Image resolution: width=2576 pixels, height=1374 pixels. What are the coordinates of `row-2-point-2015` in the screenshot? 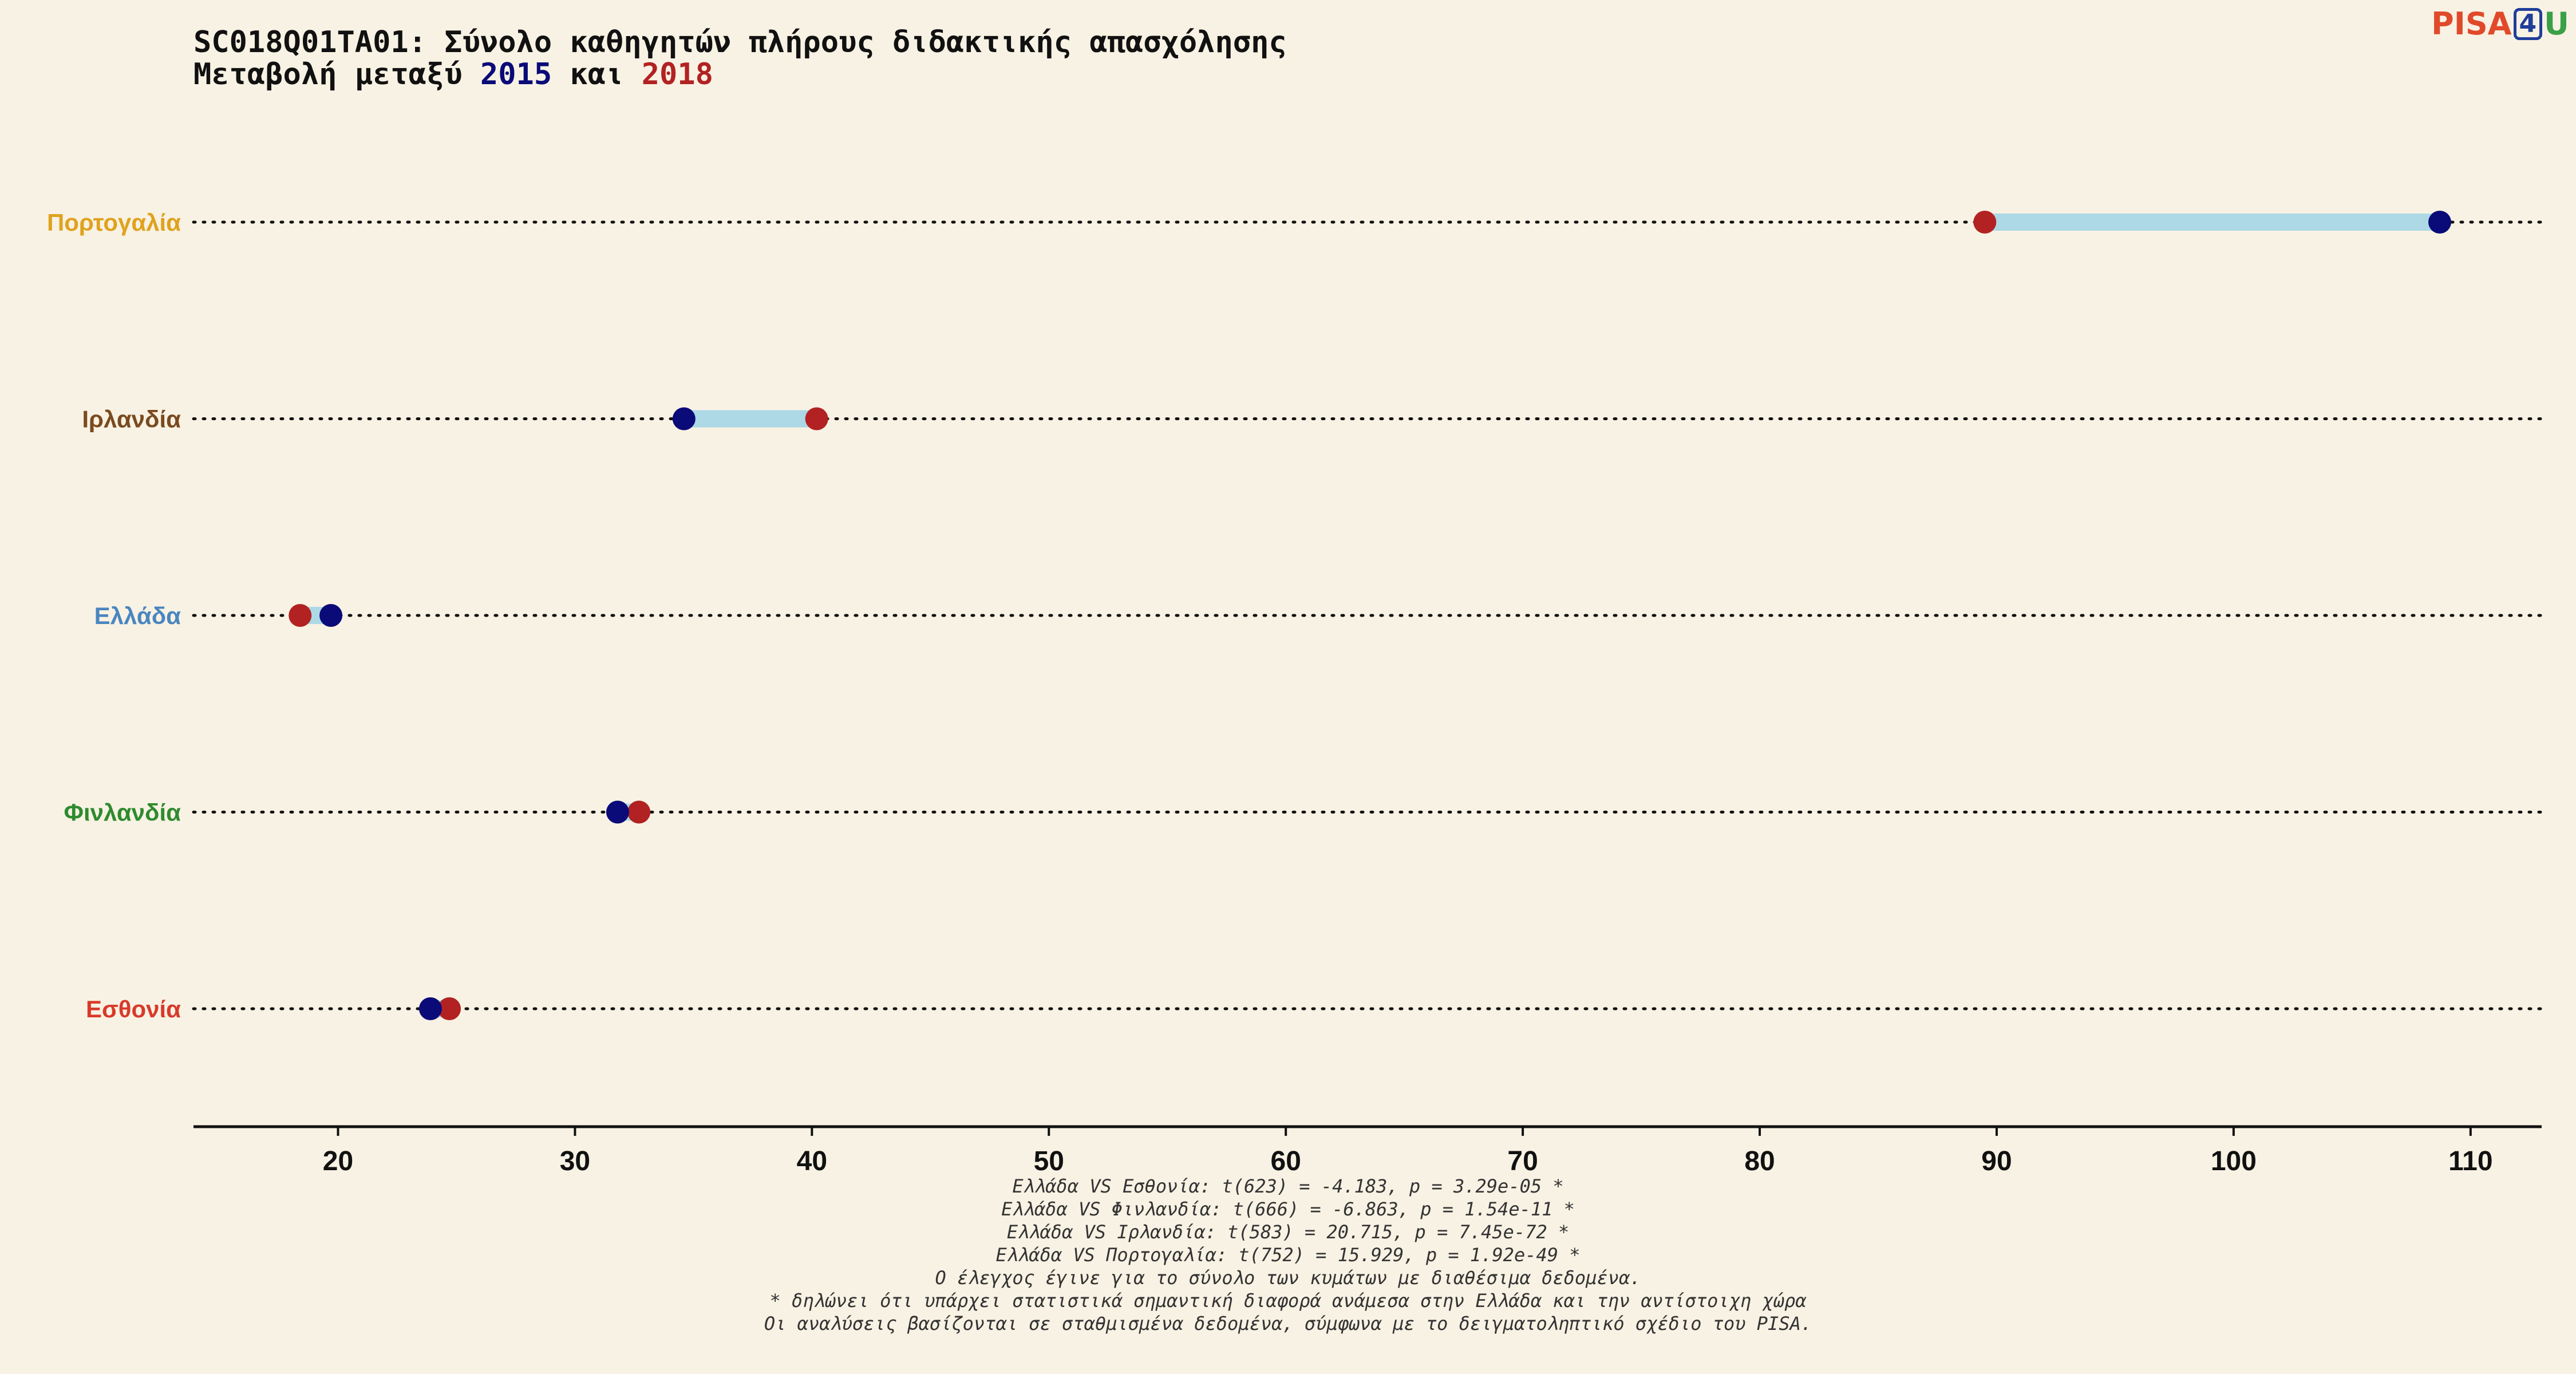 It's located at (331, 615).